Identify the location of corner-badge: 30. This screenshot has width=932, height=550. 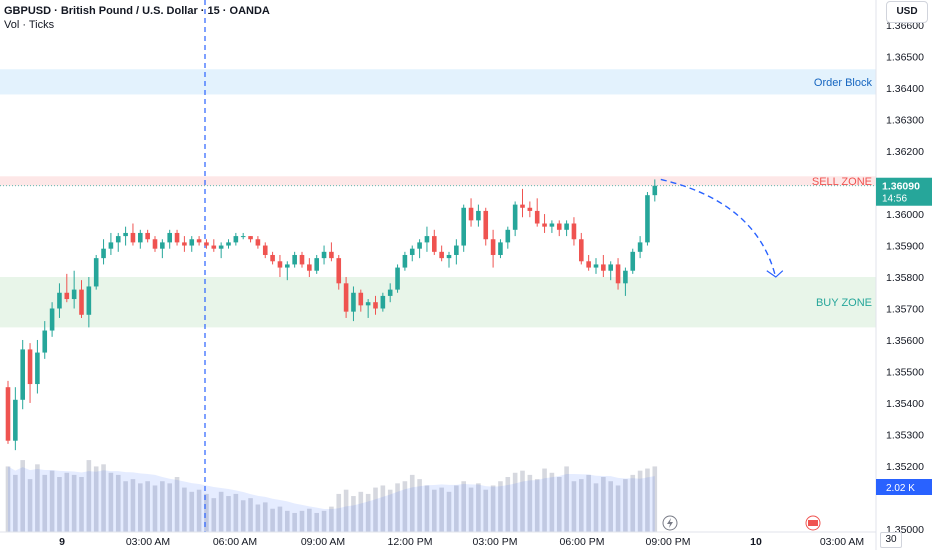
(891, 540).